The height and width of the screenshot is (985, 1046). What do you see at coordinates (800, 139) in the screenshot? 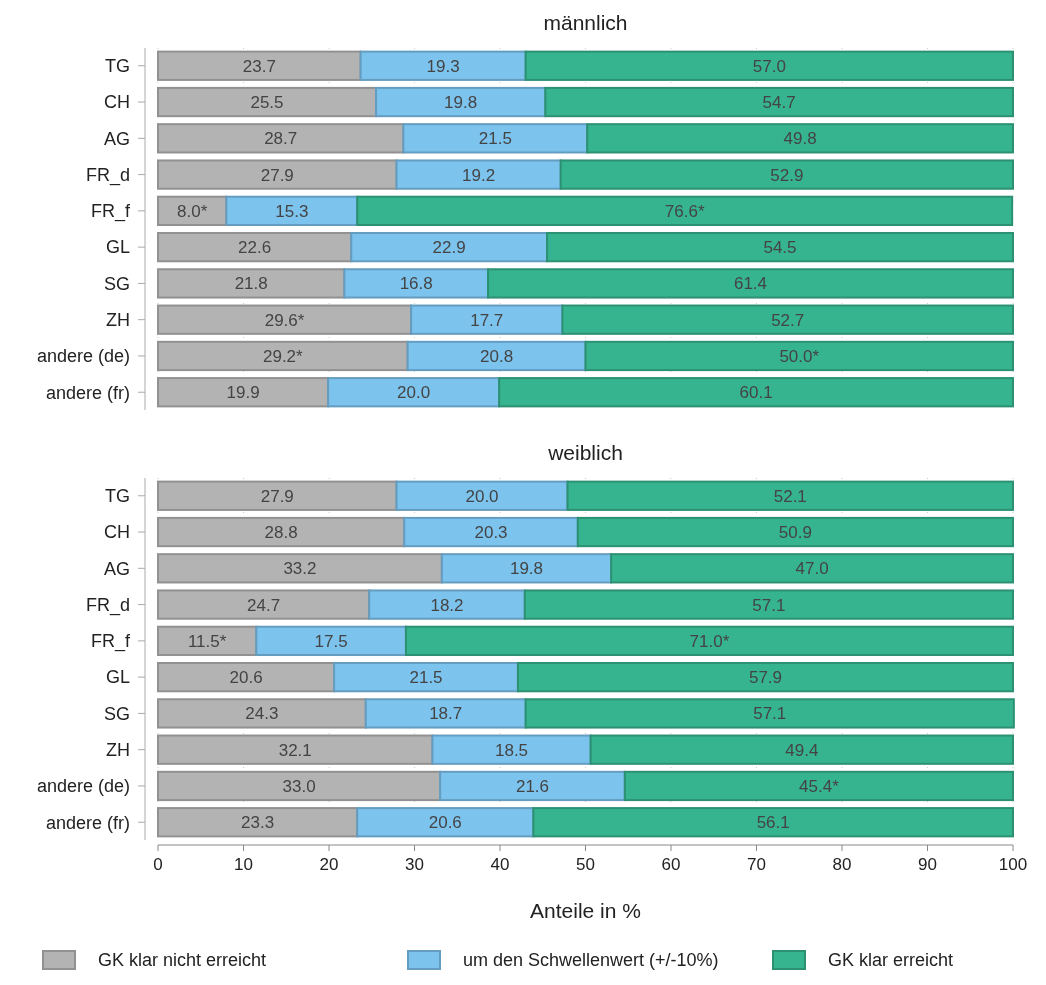
I see `data-label: 49.8` at bounding box center [800, 139].